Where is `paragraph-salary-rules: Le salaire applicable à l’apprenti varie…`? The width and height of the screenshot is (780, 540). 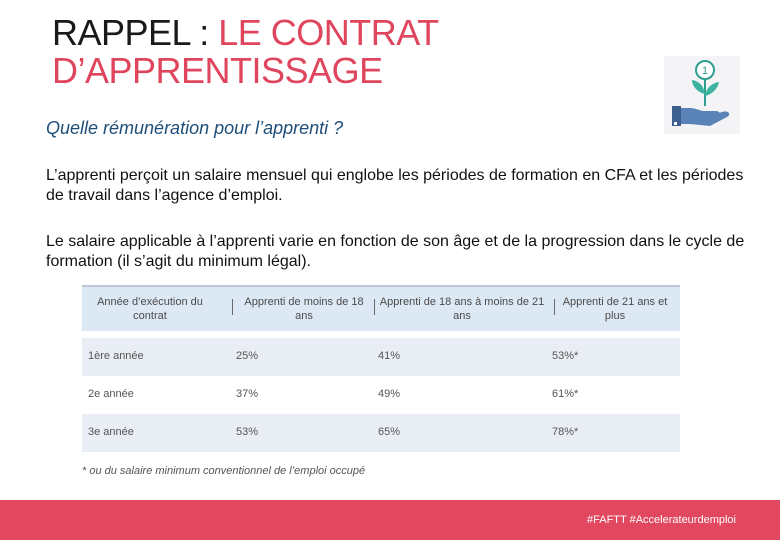 paragraph-salary-rules: Le salaire applicable à l’apprenti varie… is located at coordinates (395, 251).